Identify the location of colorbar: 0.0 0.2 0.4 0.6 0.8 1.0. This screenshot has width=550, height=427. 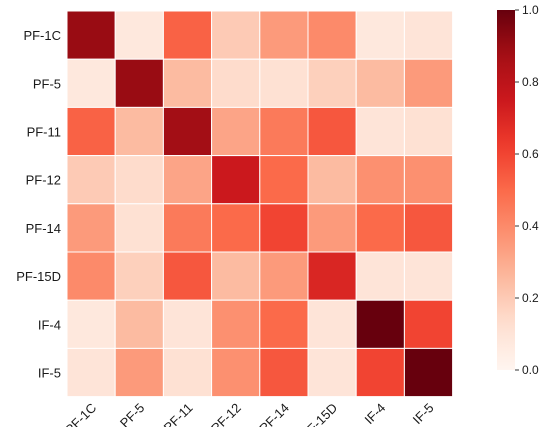
(518, 190).